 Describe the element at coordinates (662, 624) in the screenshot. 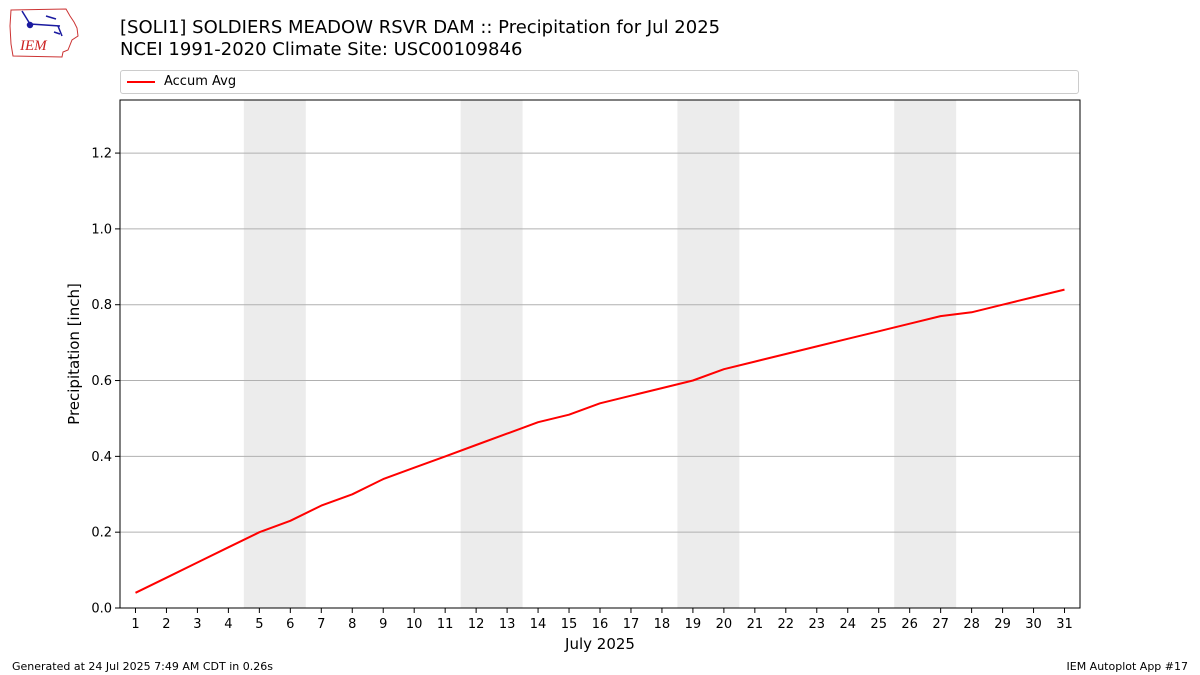

I see `x-tick-label: 18` at that location.